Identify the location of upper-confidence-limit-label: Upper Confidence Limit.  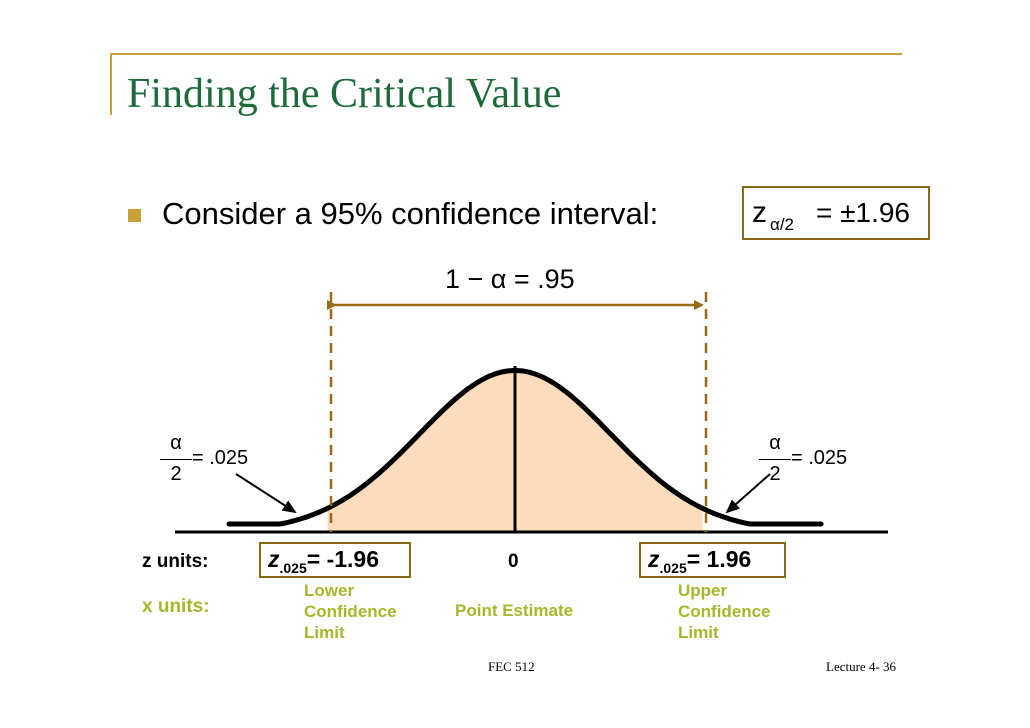
(724, 611).